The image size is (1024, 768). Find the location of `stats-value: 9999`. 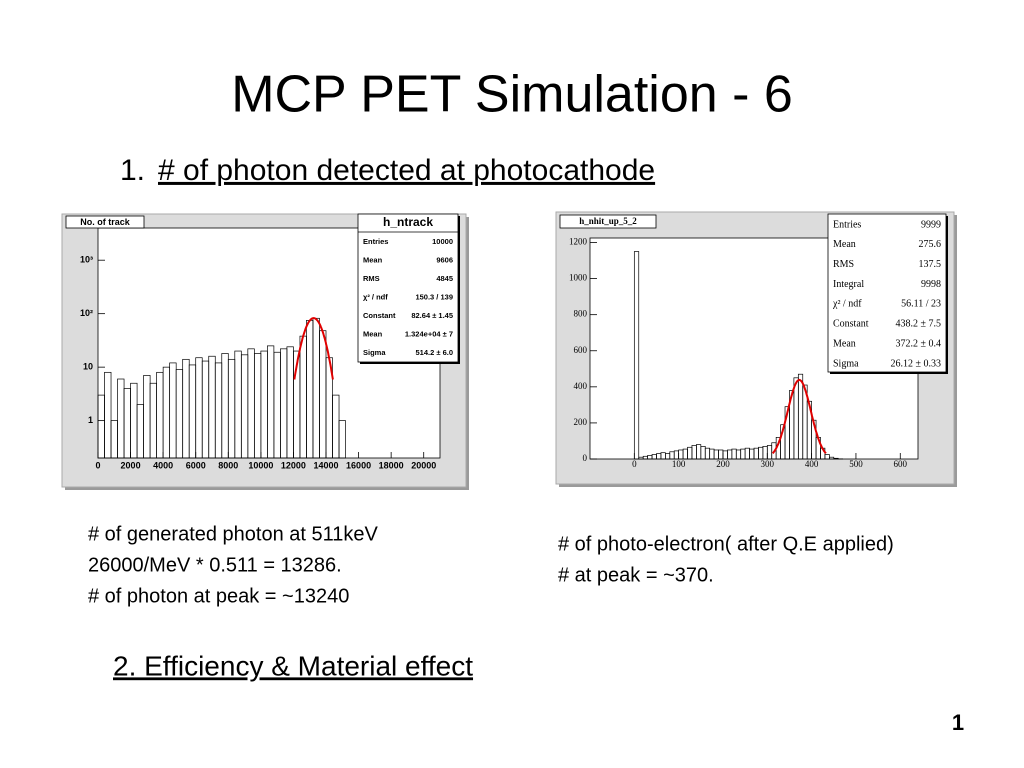

stats-value: 9999 is located at coordinates (931, 224).